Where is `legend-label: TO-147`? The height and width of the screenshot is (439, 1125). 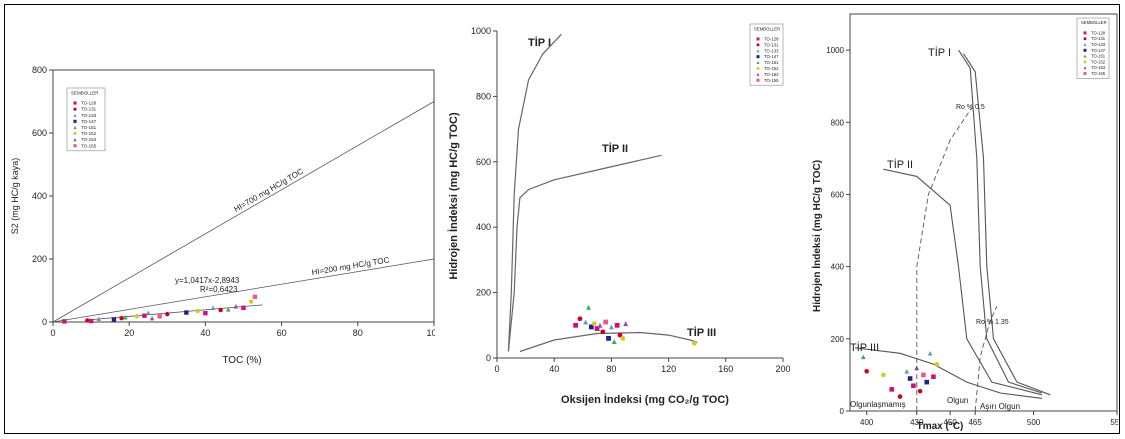
legend-label: TO-147 is located at coordinates (89, 121).